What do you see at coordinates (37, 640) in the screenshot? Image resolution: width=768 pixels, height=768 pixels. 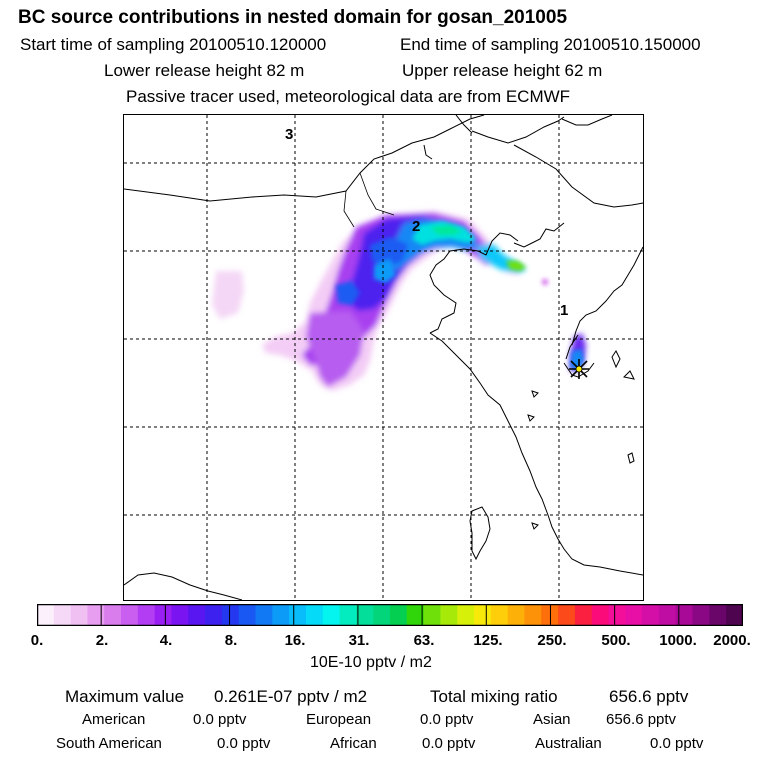 I see `colorbar-tick-label: 0.` at bounding box center [37, 640].